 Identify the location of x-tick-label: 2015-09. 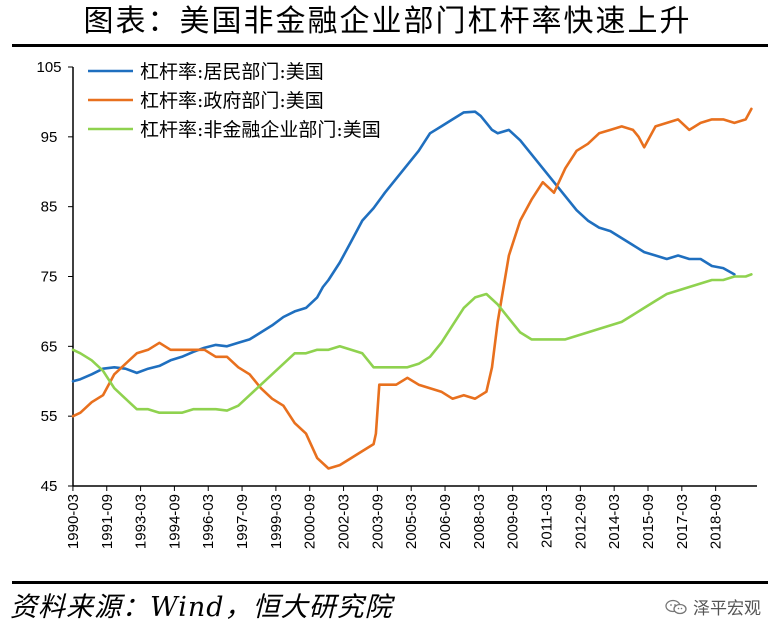
(648, 521).